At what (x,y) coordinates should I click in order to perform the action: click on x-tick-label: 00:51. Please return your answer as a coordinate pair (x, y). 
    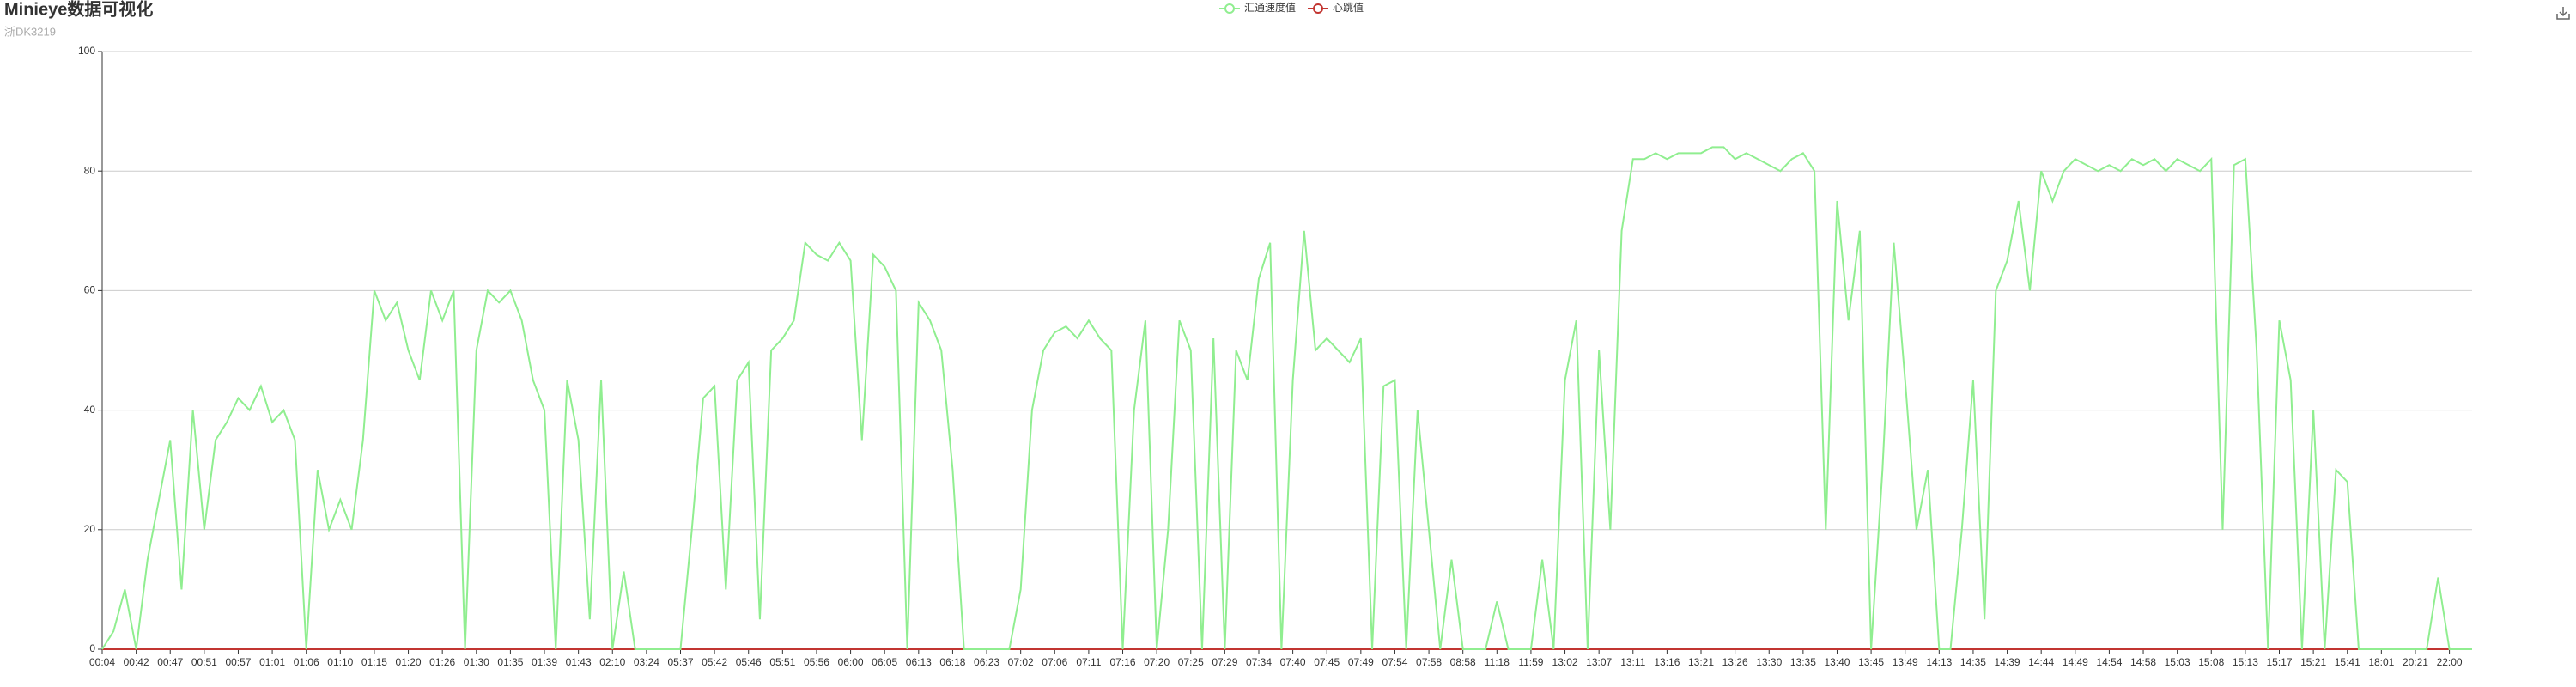
    Looking at the image, I should click on (204, 662).